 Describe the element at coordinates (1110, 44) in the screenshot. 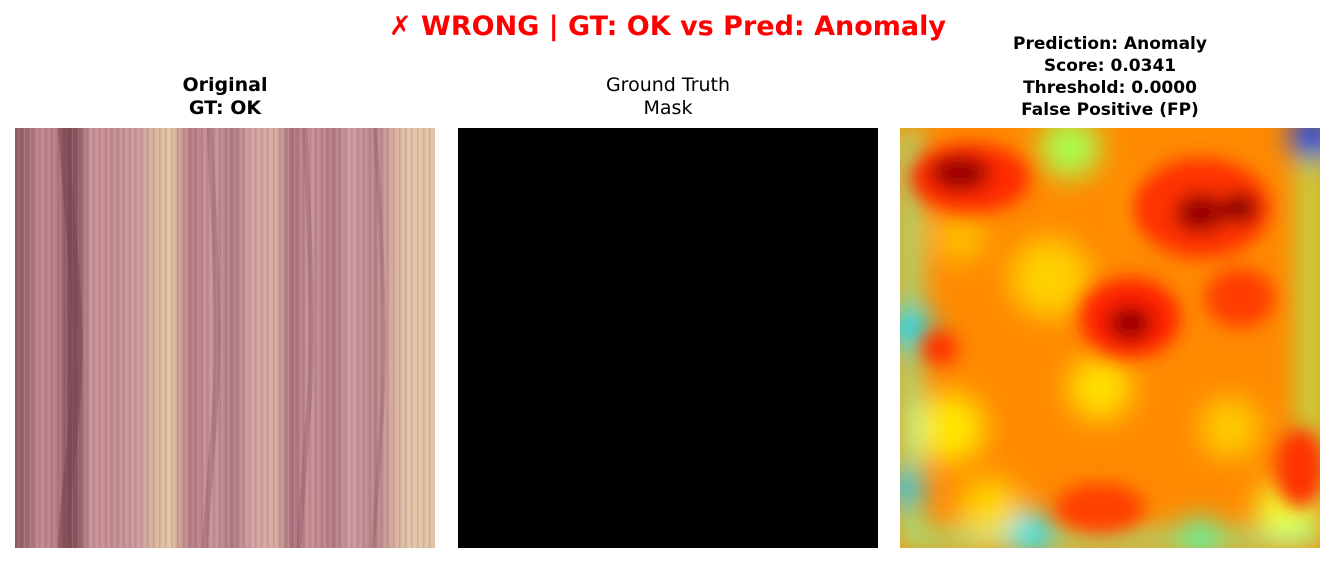

I see `prediction-title-line-1: Prediction: Anomaly` at that location.